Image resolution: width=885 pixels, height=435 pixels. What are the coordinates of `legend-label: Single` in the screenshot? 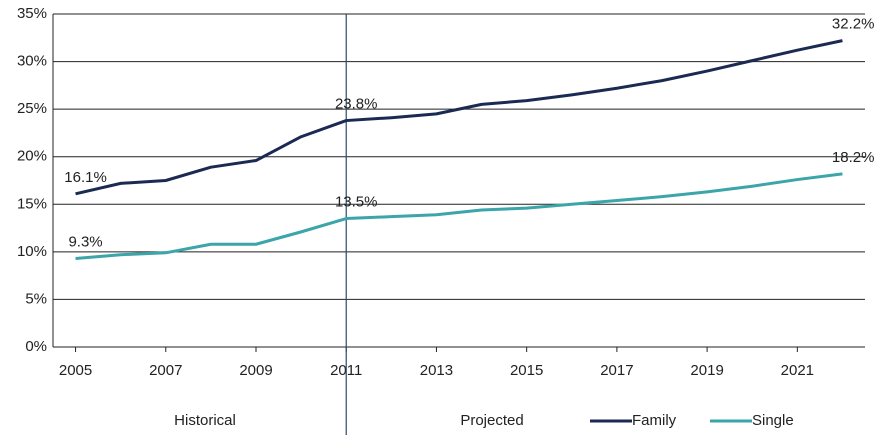 It's located at (773, 420).